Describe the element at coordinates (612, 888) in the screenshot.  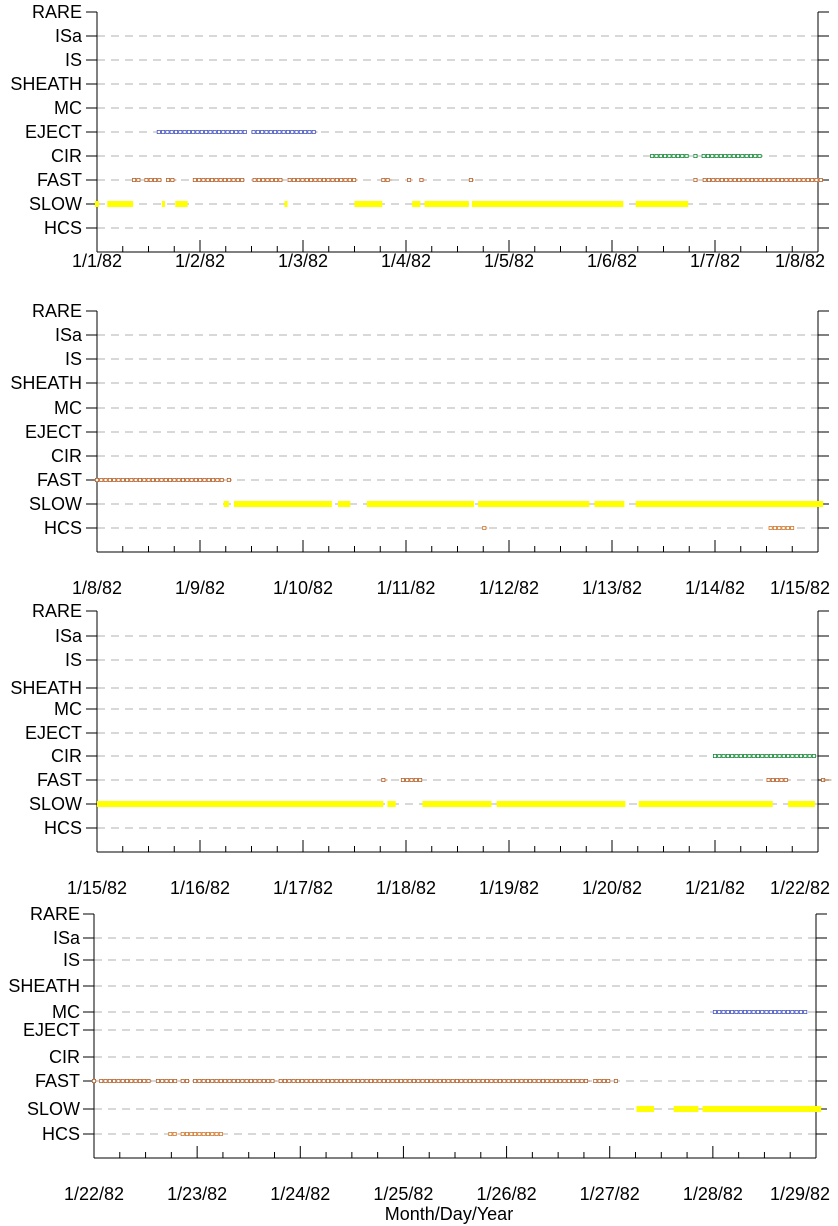
I see `x-tick-label: 1/20/82` at that location.